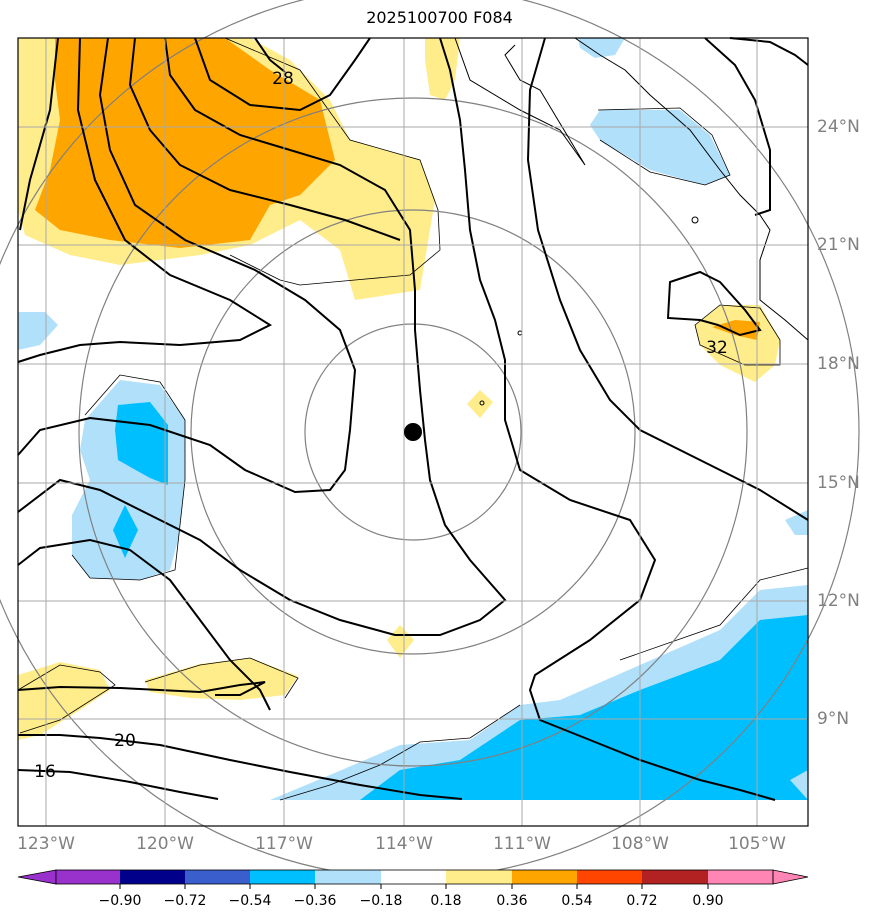 This screenshot has width=879, height=924. Describe the element at coordinates (584, 707) in the screenshot. I see `shade-blue-se` at that location.